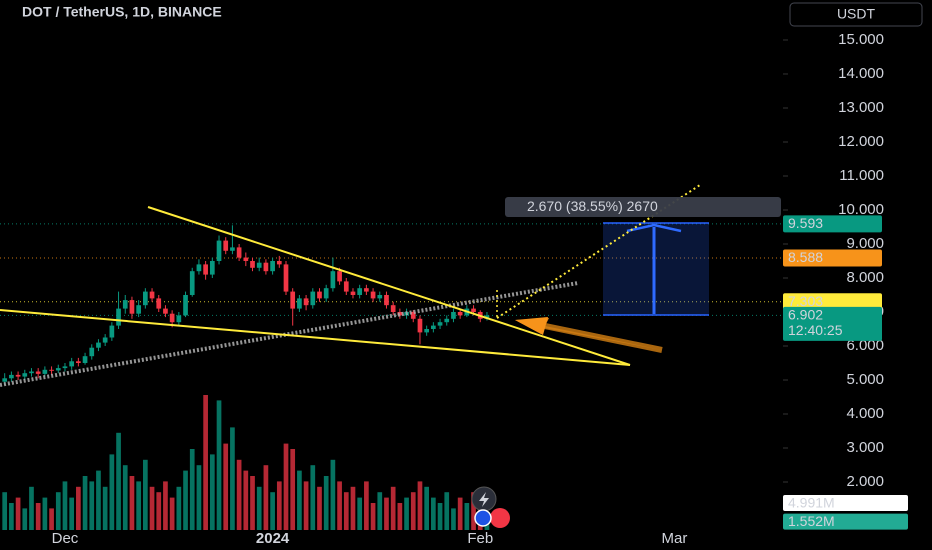 Image resolution: width=932 pixels, height=550 pixels. I want to click on lower-trendline, so click(315, 337).